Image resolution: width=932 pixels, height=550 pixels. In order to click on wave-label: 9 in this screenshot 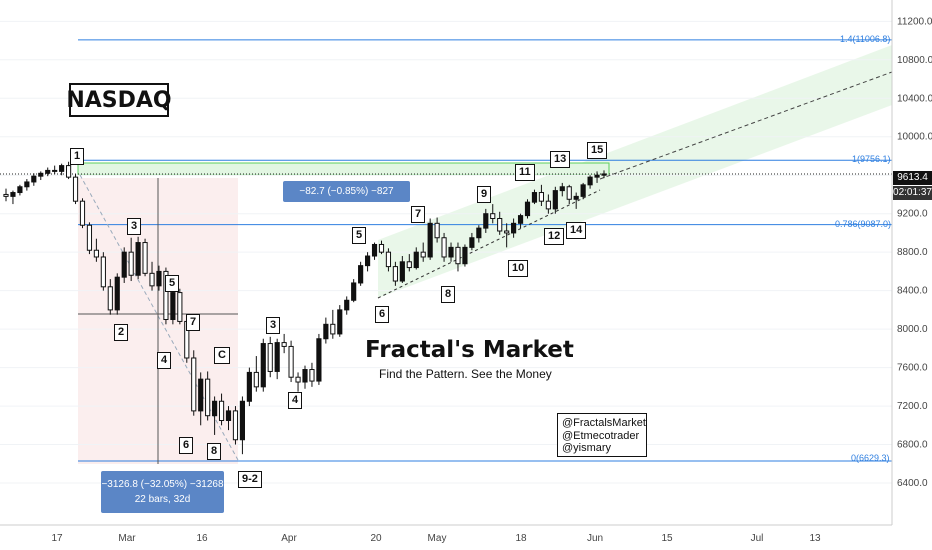, I will do `click(484, 194)`.